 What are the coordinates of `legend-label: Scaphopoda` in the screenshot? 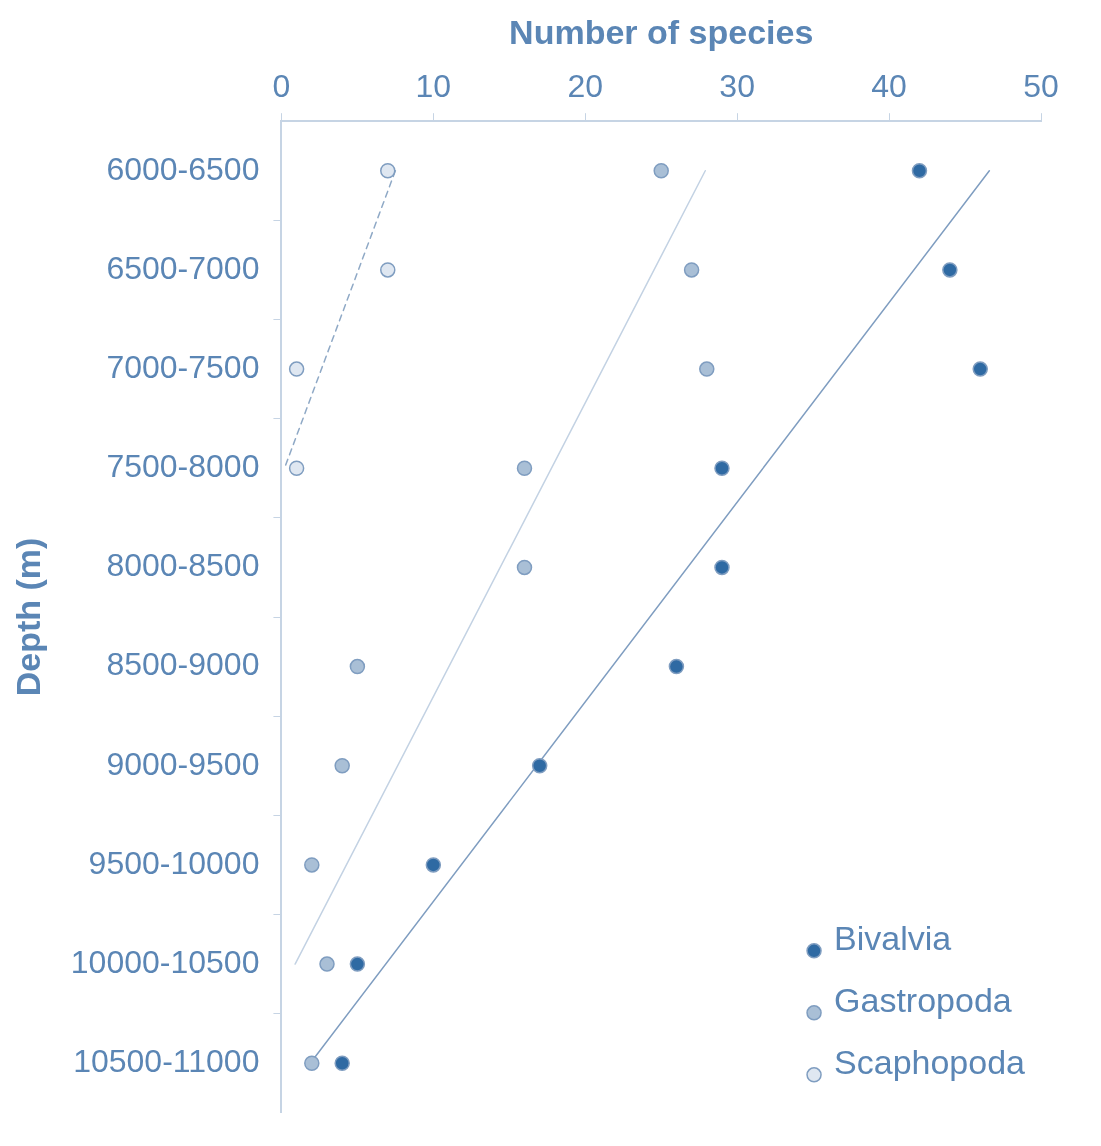 It's located at (930, 1062).